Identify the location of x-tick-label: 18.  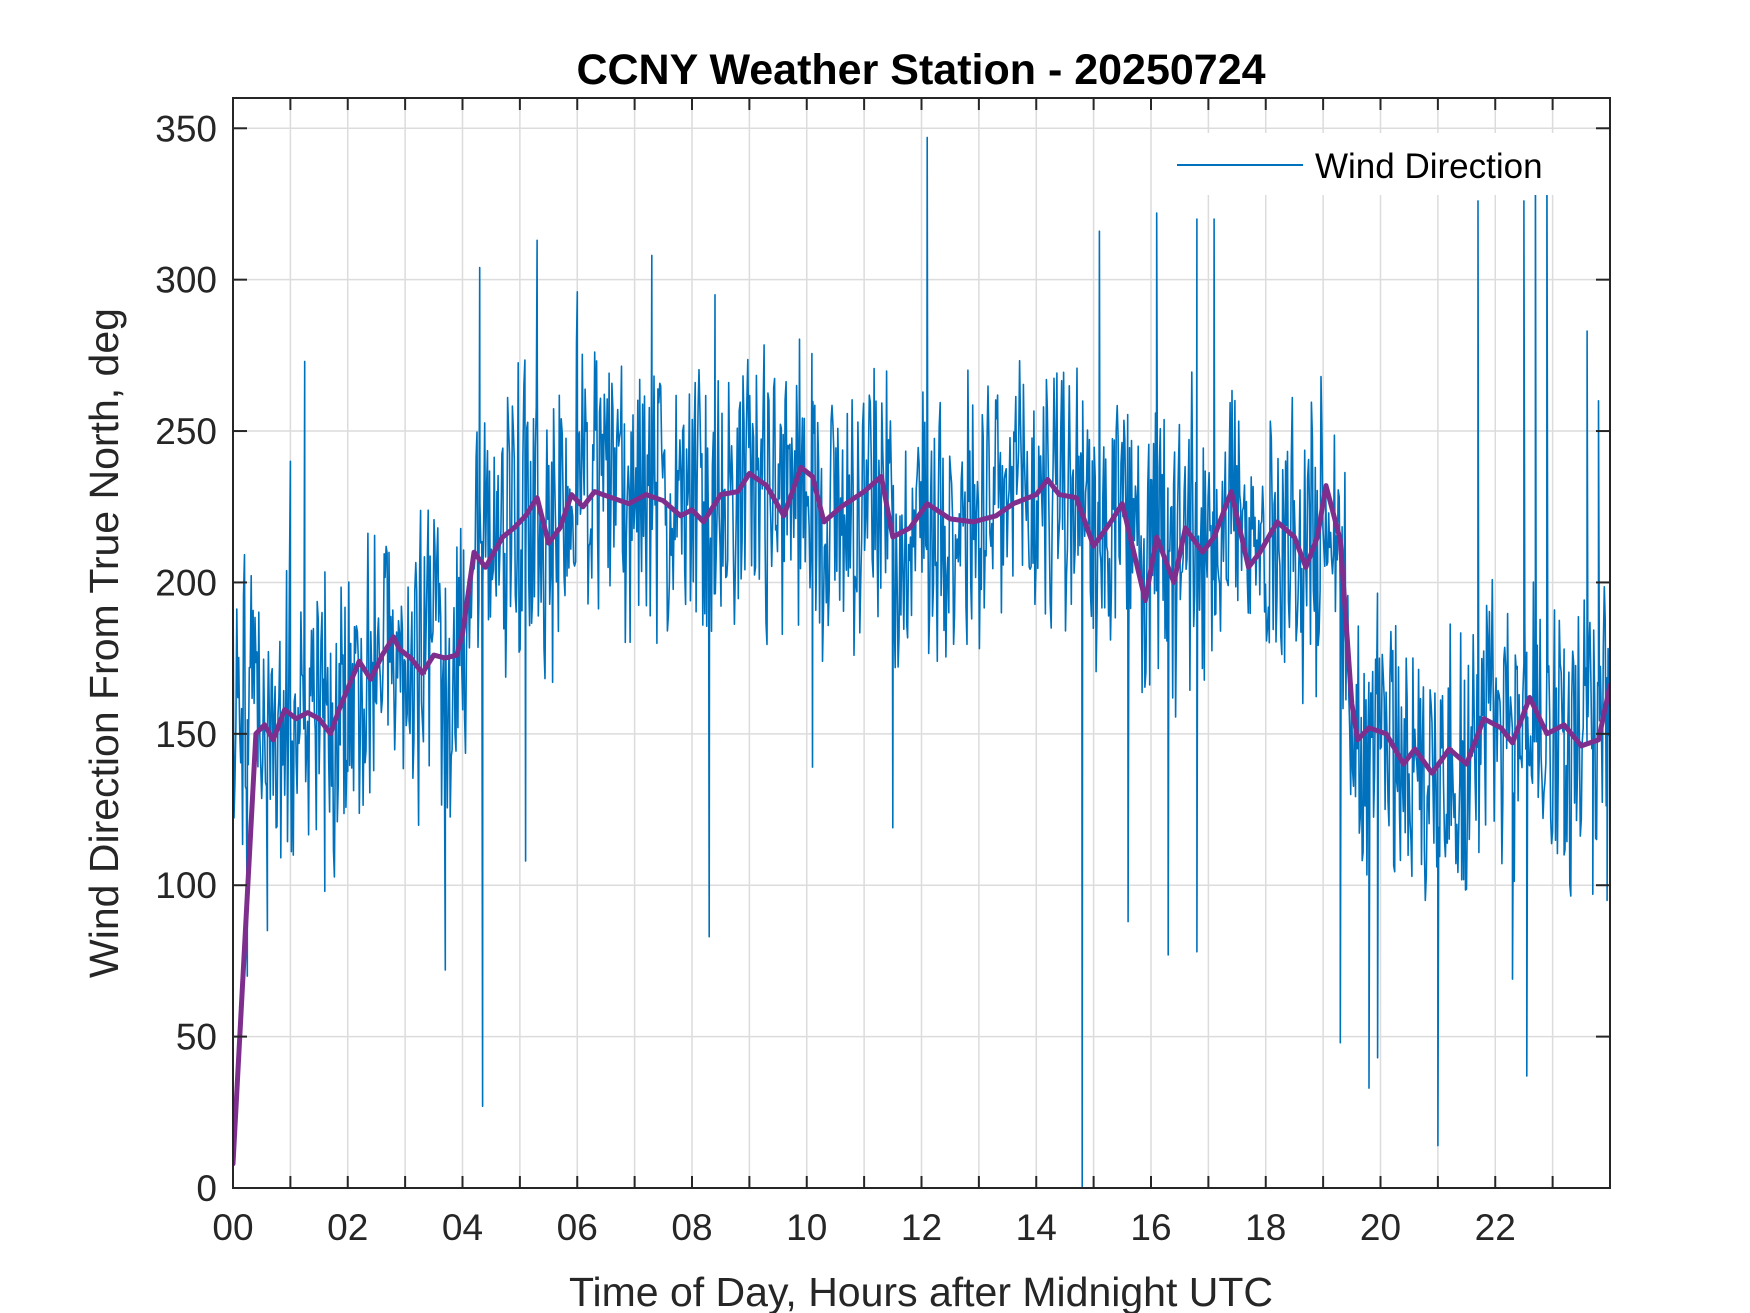
(1265, 1227).